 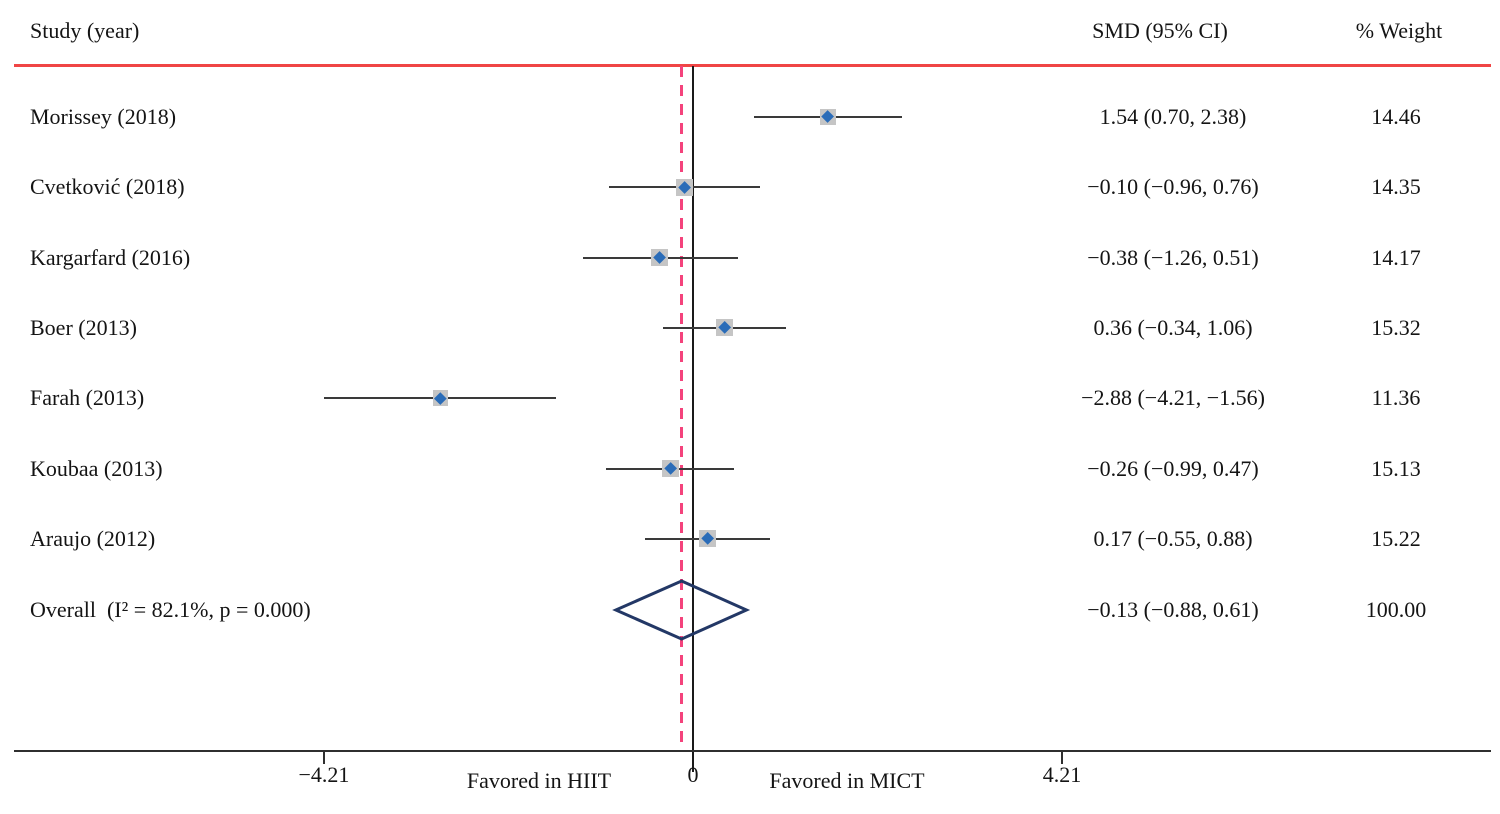 What do you see at coordinates (93, 538) in the screenshot?
I see `study-label: Araujo (2012)` at bounding box center [93, 538].